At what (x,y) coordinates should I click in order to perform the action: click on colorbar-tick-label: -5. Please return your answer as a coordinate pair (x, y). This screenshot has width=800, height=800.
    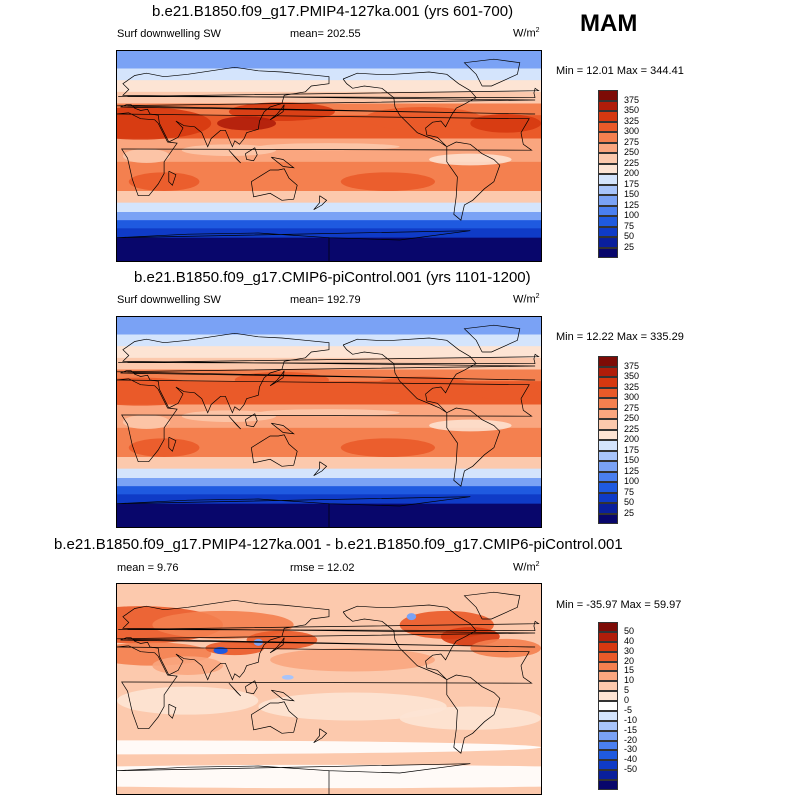
    Looking at the image, I should click on (628, 709).